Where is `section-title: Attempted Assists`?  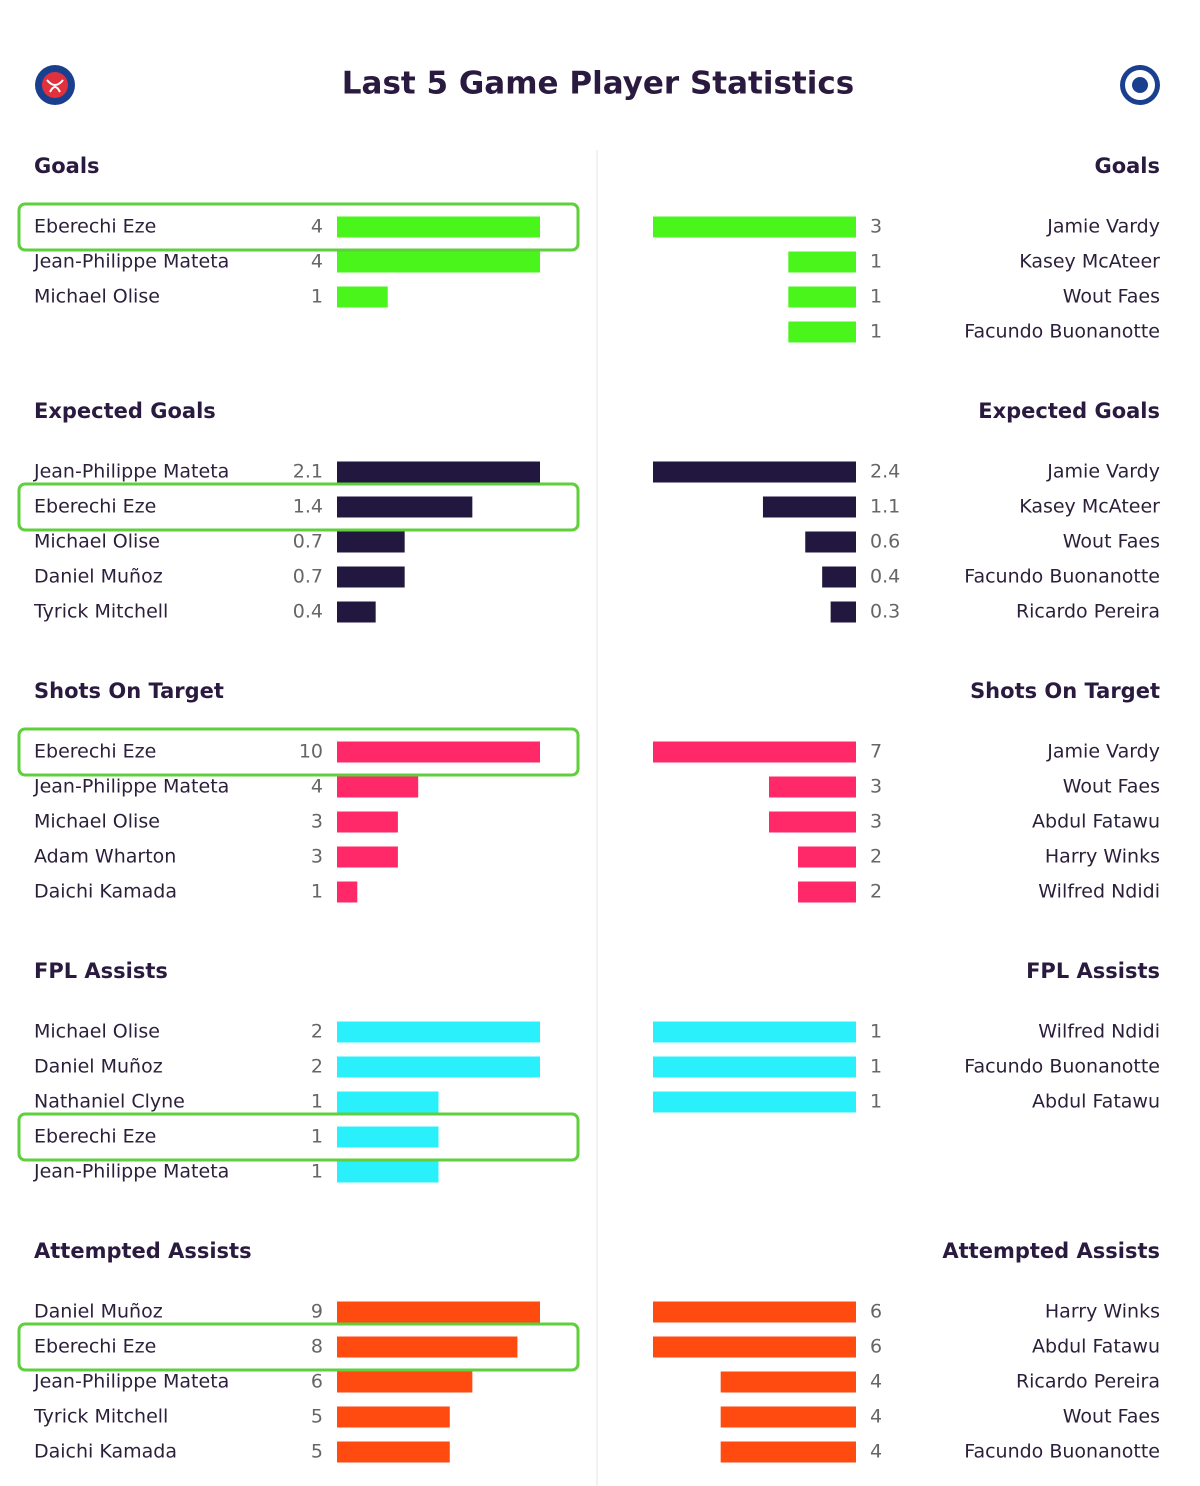
section-title: Attempted Assists is located at coordinates (1051, 1251).